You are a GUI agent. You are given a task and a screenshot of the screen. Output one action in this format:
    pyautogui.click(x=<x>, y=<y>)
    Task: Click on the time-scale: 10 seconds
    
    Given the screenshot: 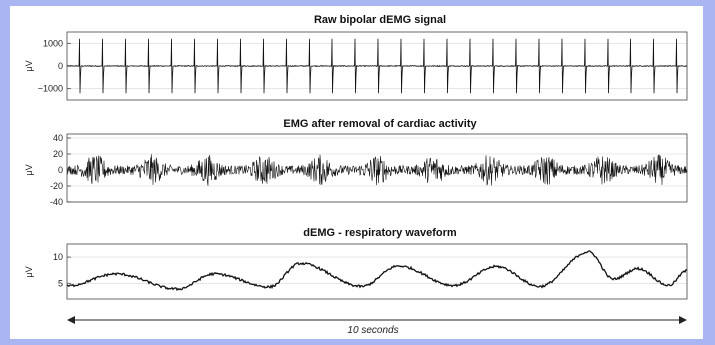 What is the action you would take?
    pyautogui.click(x=377, y=326)
    